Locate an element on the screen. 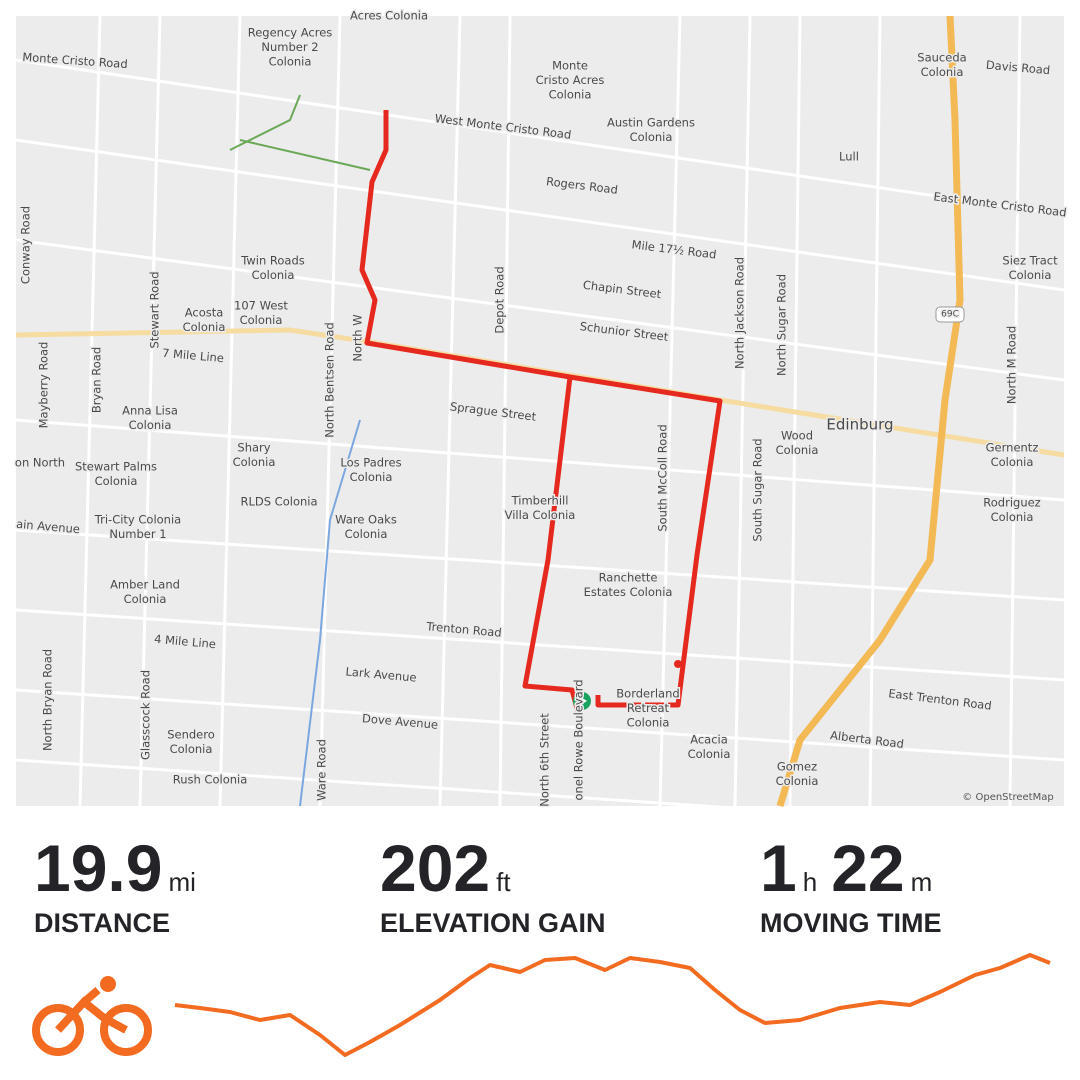 This screenshot has width=1080, height=1080. stat-value: 19.9 mi is located at coordinates (122, 868).